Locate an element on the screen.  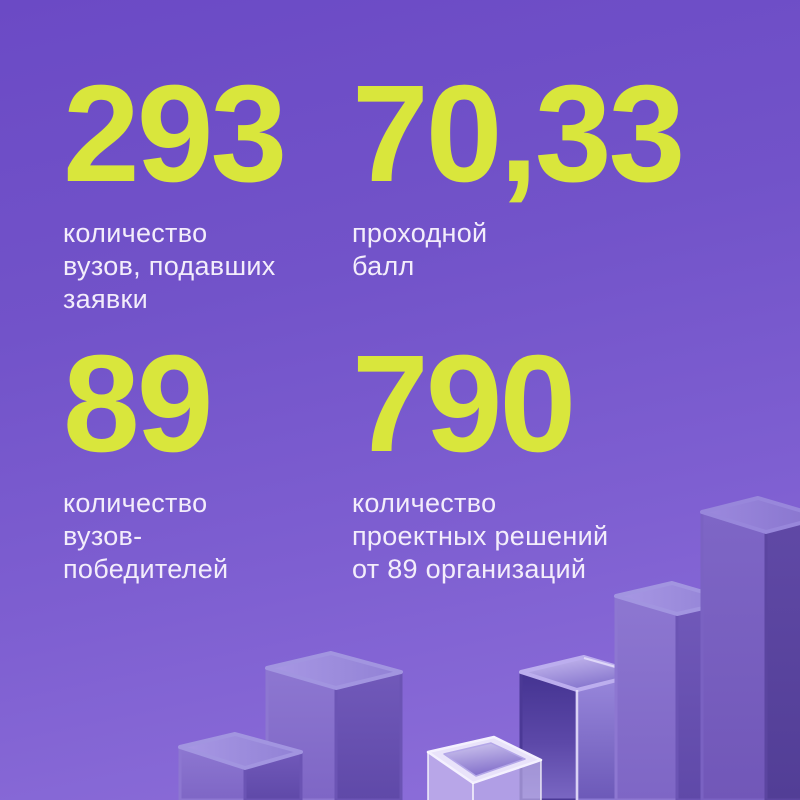
stat-value: 70,33 is located at coordinates (518, 134).